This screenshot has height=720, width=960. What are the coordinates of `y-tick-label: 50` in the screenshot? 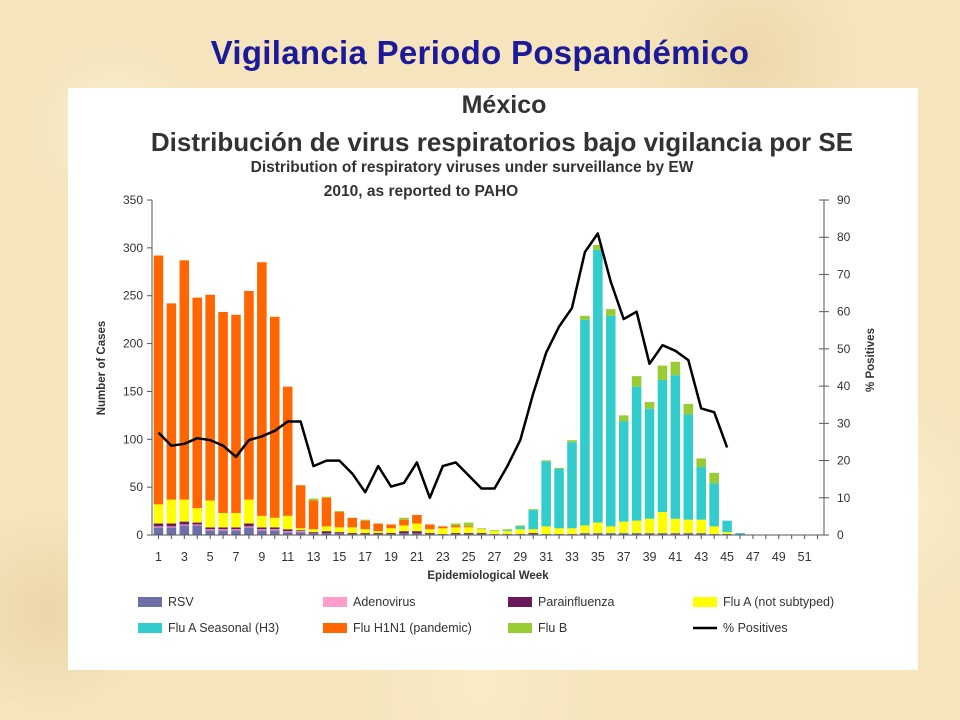 It's located at (137, 487).